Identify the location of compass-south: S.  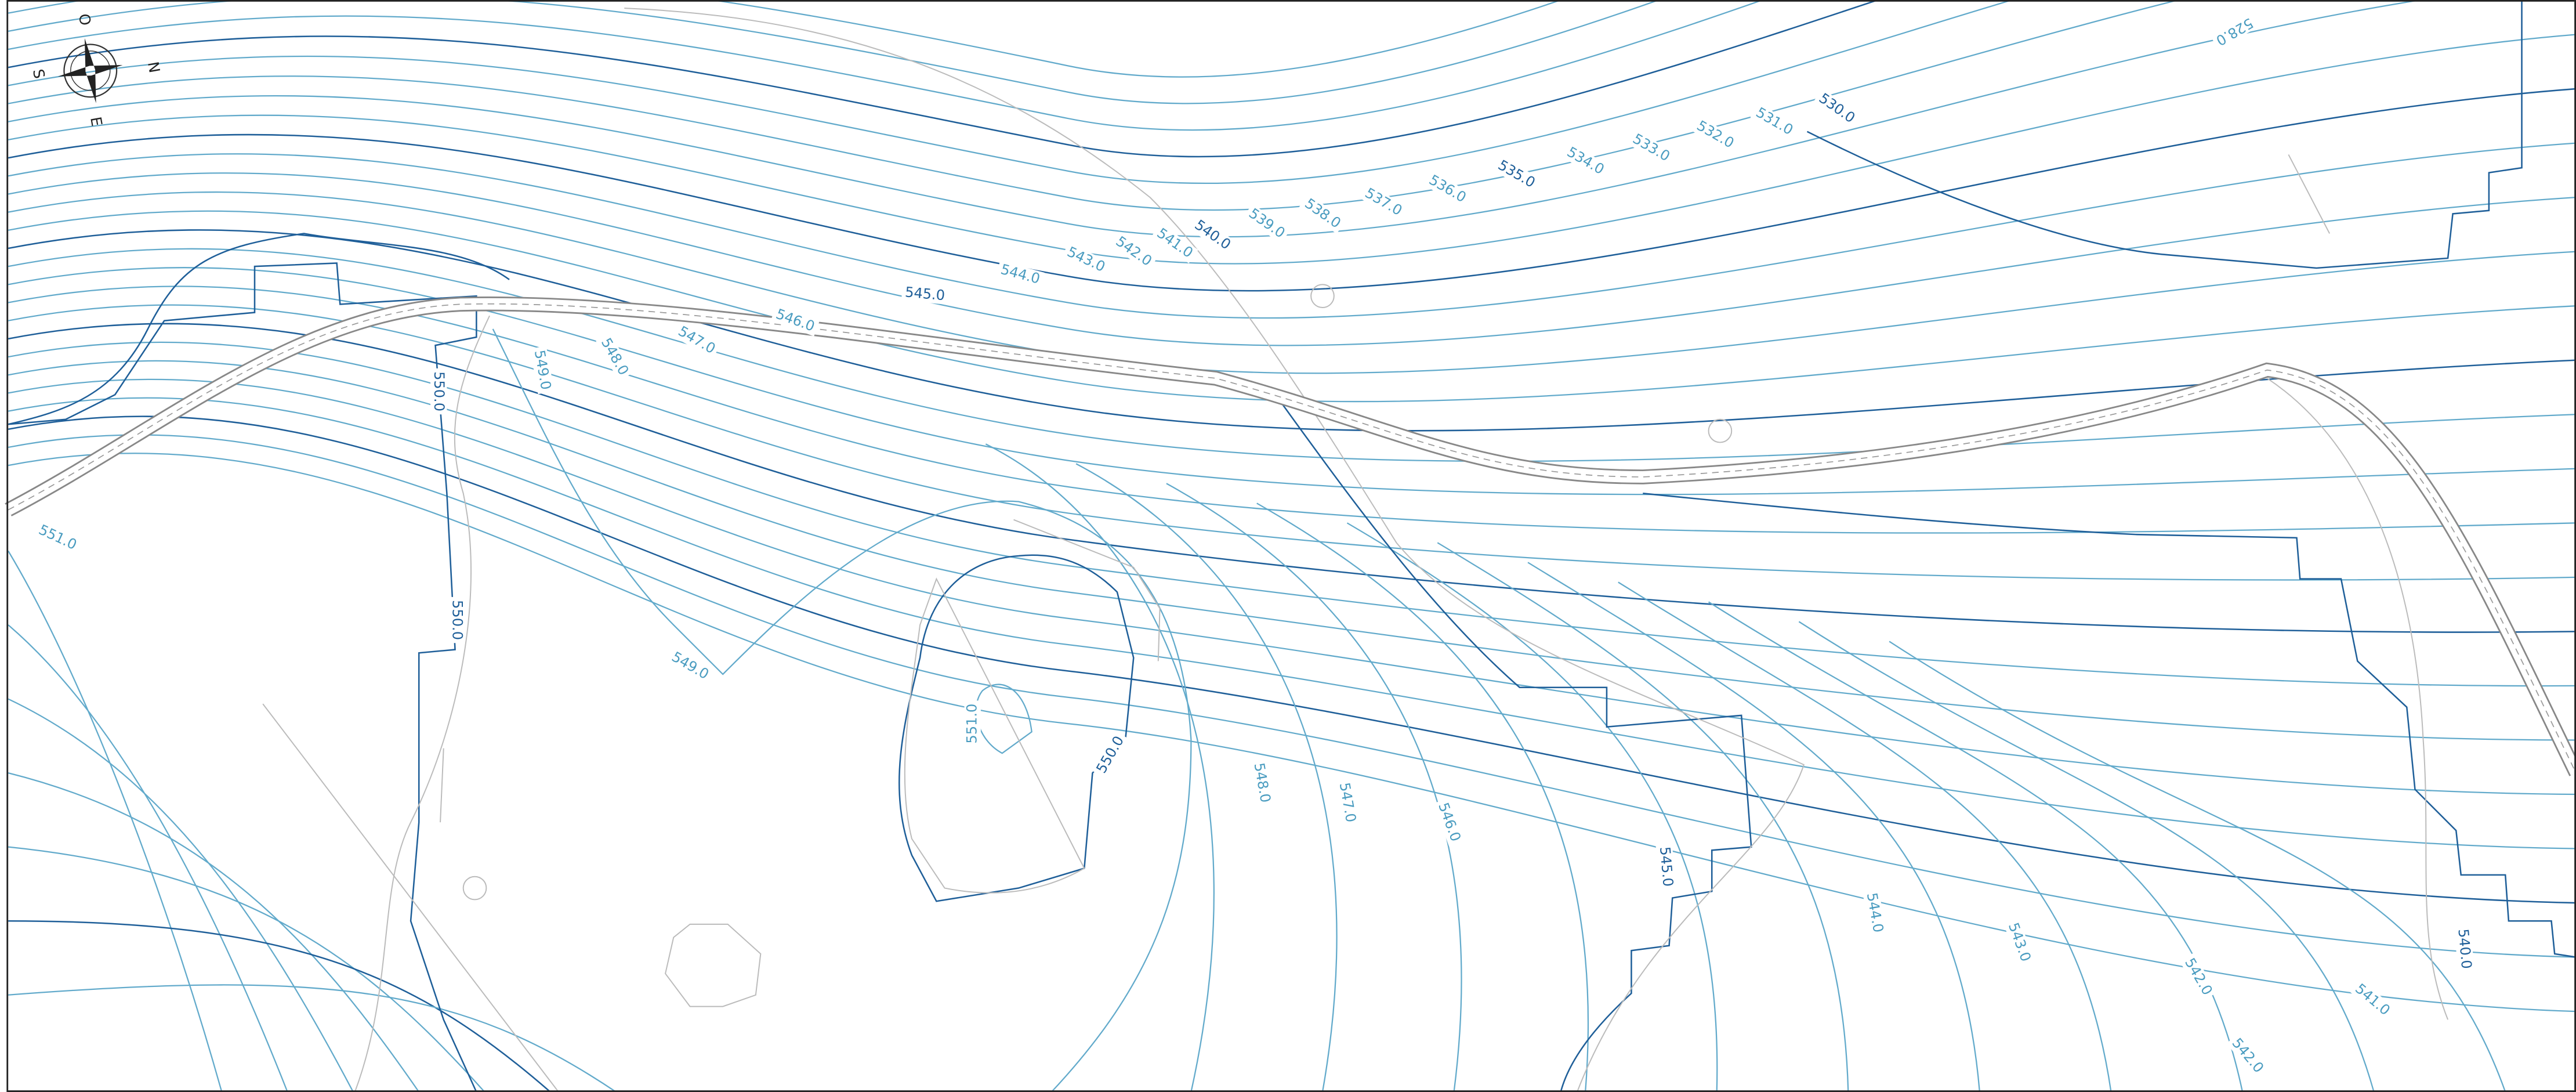
(39, 74).